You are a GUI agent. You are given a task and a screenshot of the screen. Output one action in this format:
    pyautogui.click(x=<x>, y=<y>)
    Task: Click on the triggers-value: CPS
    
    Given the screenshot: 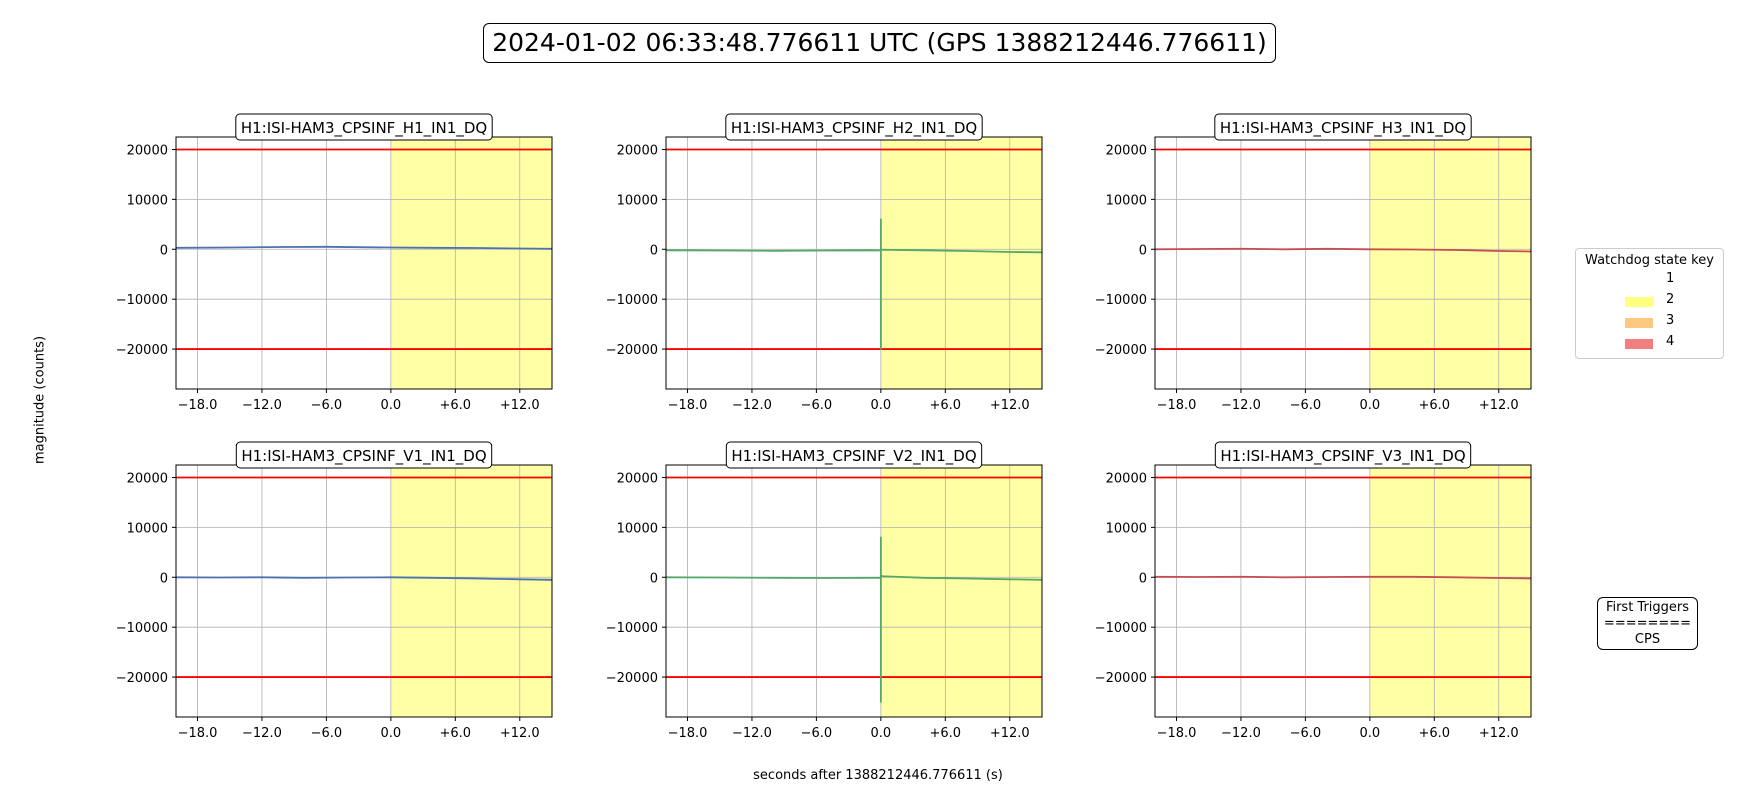 What is the action you would take?
    pyautogui.click(x=1647, y=639)
    